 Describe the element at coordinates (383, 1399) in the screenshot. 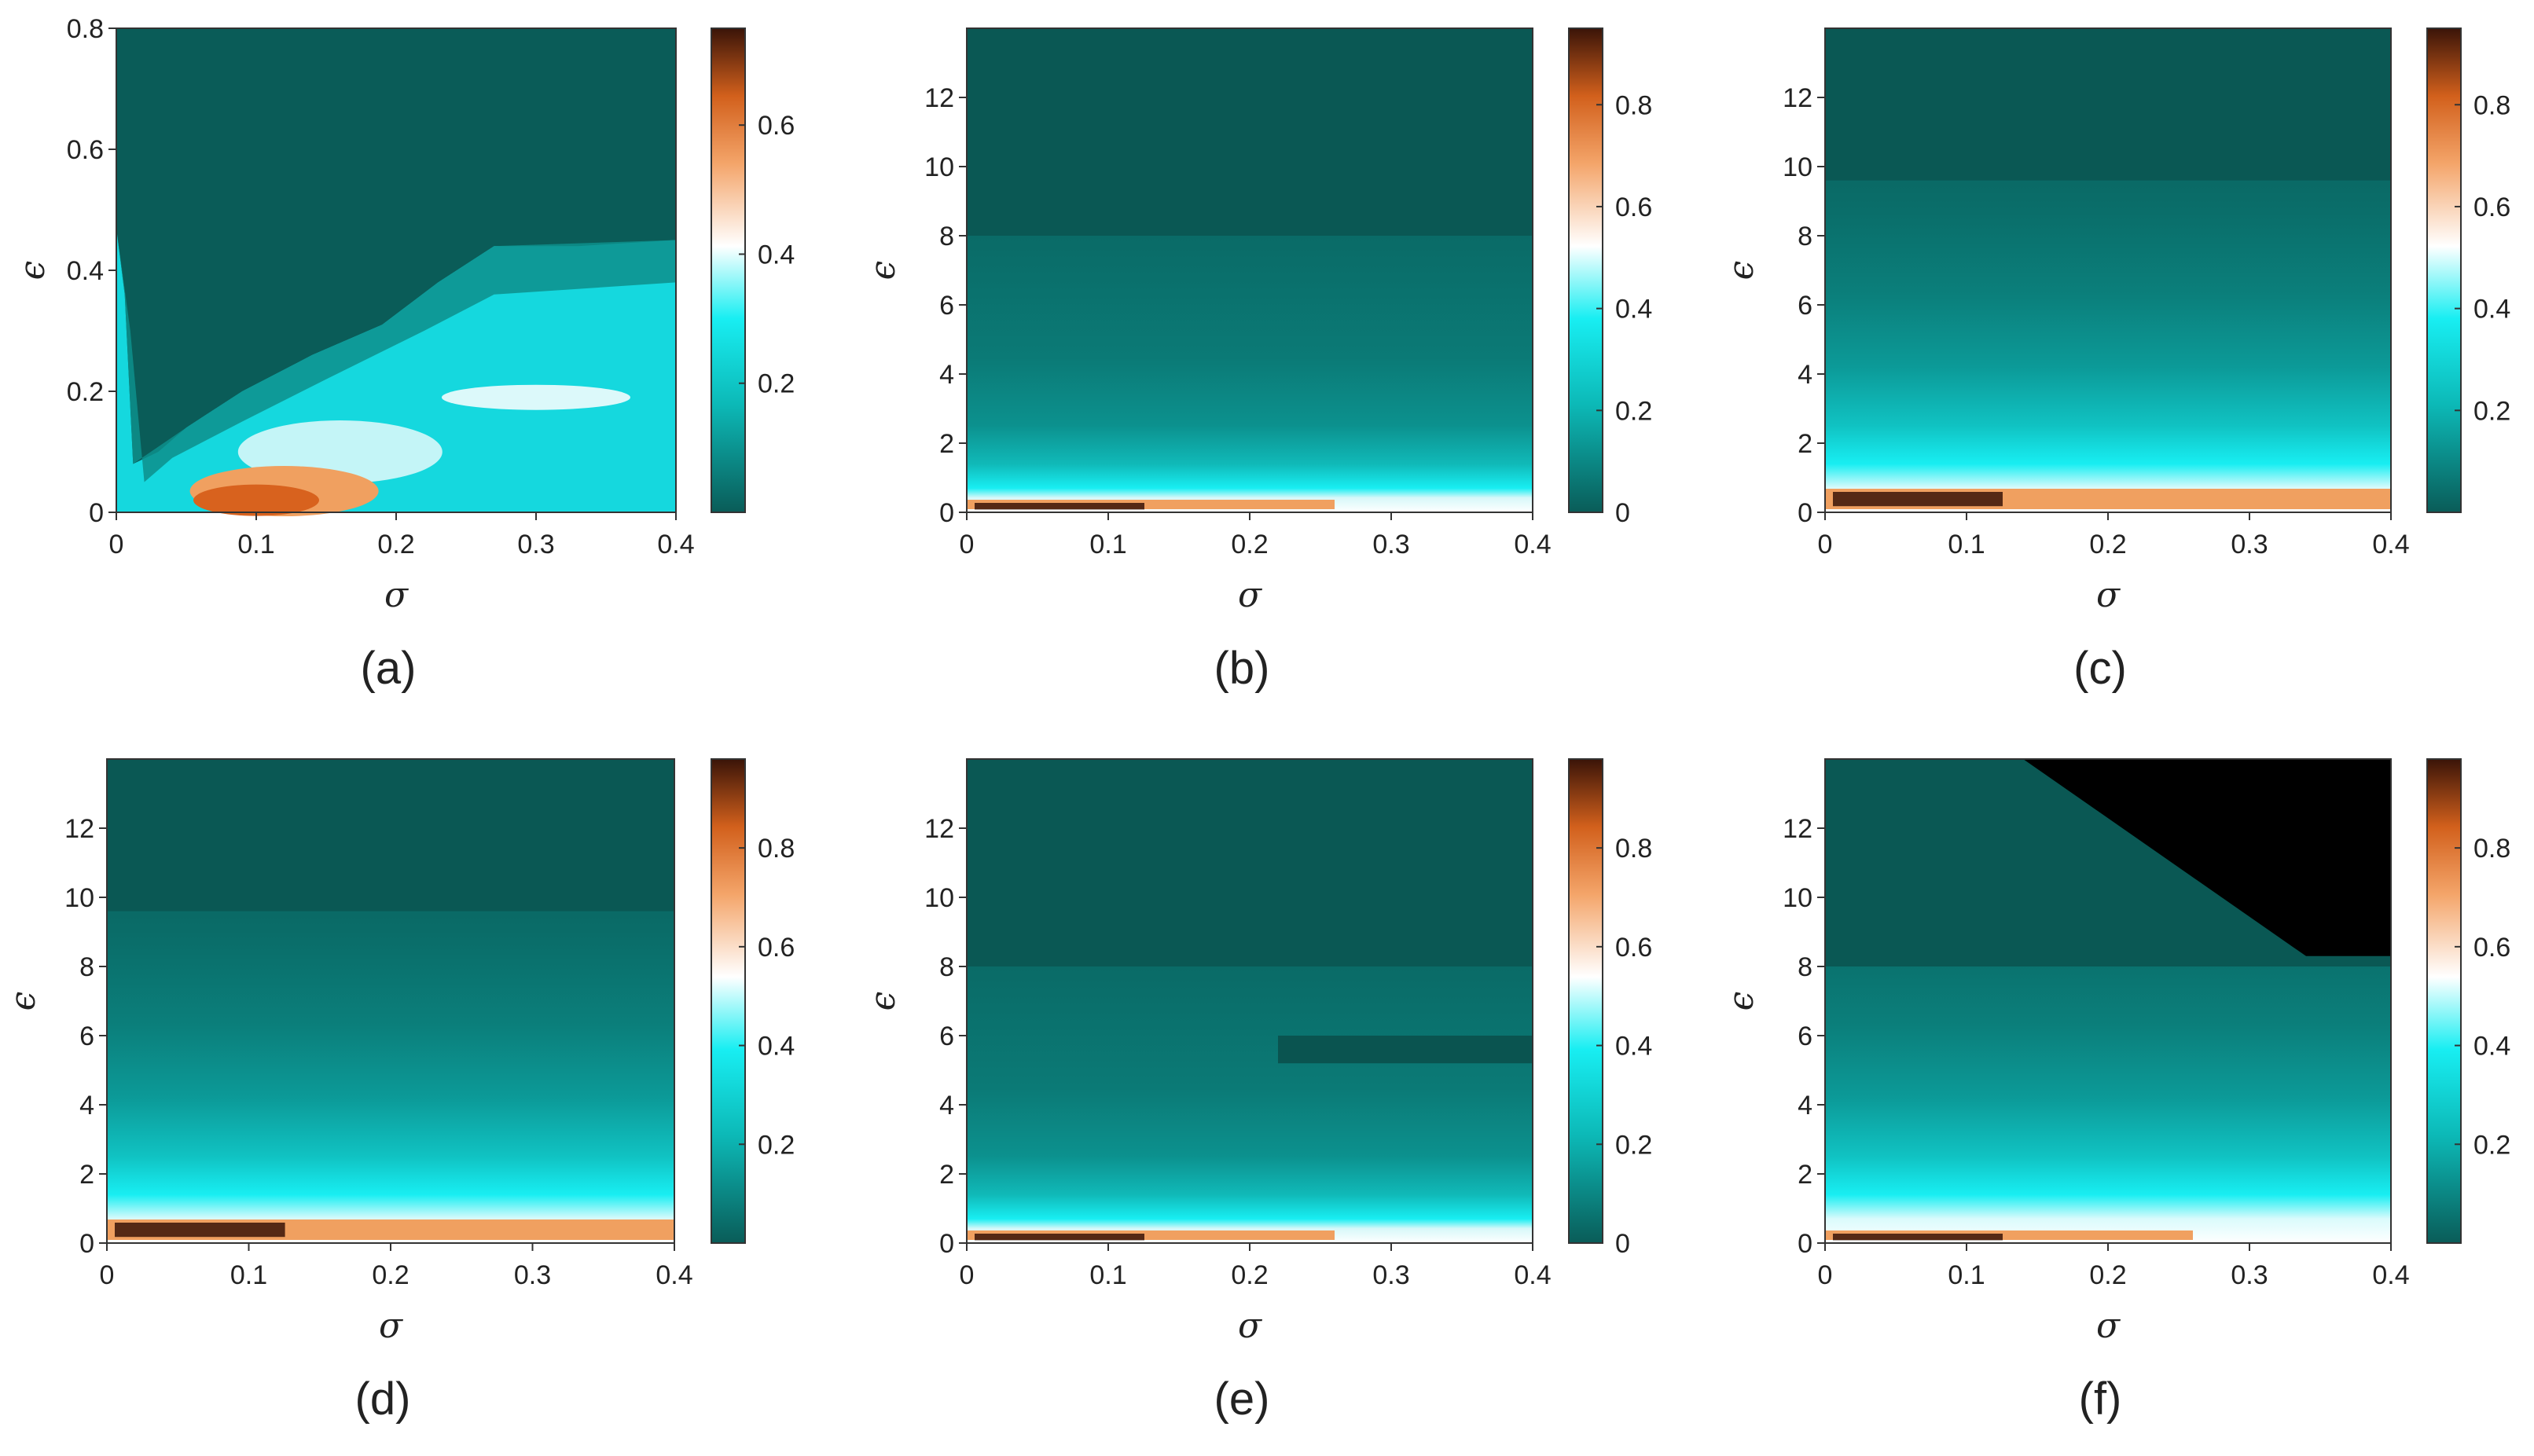

I see `panel-label: (d)` at that location.